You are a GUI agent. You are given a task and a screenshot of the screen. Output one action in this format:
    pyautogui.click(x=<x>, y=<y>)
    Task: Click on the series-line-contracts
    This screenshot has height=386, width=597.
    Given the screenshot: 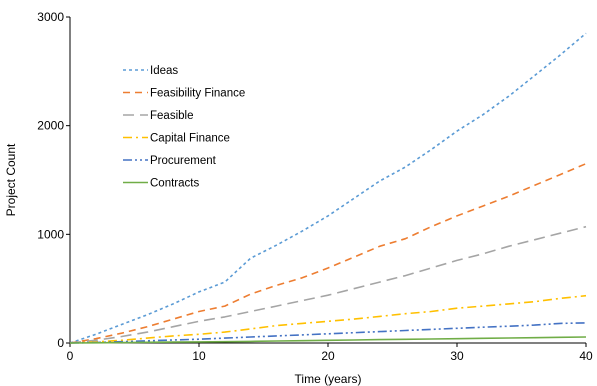 What is the action you would take?
    pyautogui.click(x=328, y=340)
    